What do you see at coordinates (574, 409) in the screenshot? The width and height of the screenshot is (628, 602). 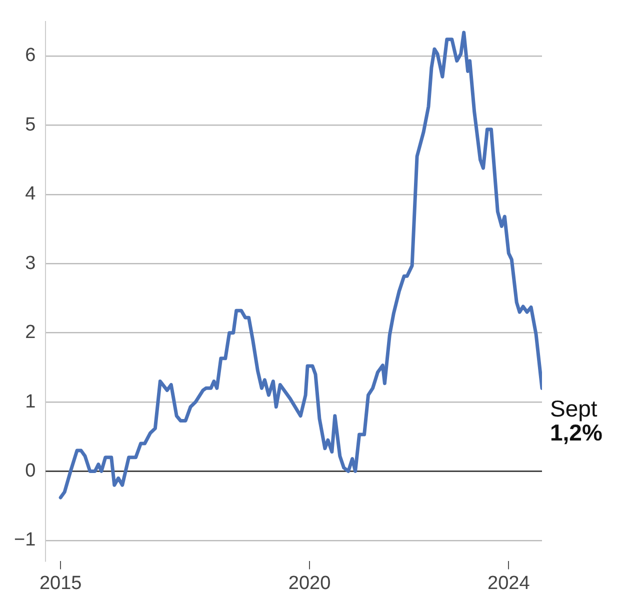 I see `annotation: Sept` at bounding box center [574, 409].